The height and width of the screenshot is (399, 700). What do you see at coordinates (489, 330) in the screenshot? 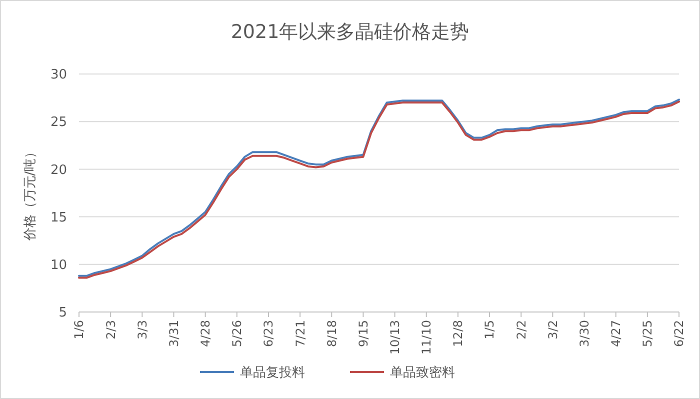
I see `x-tick-label: 1/5` at bounding box center [489, 330].